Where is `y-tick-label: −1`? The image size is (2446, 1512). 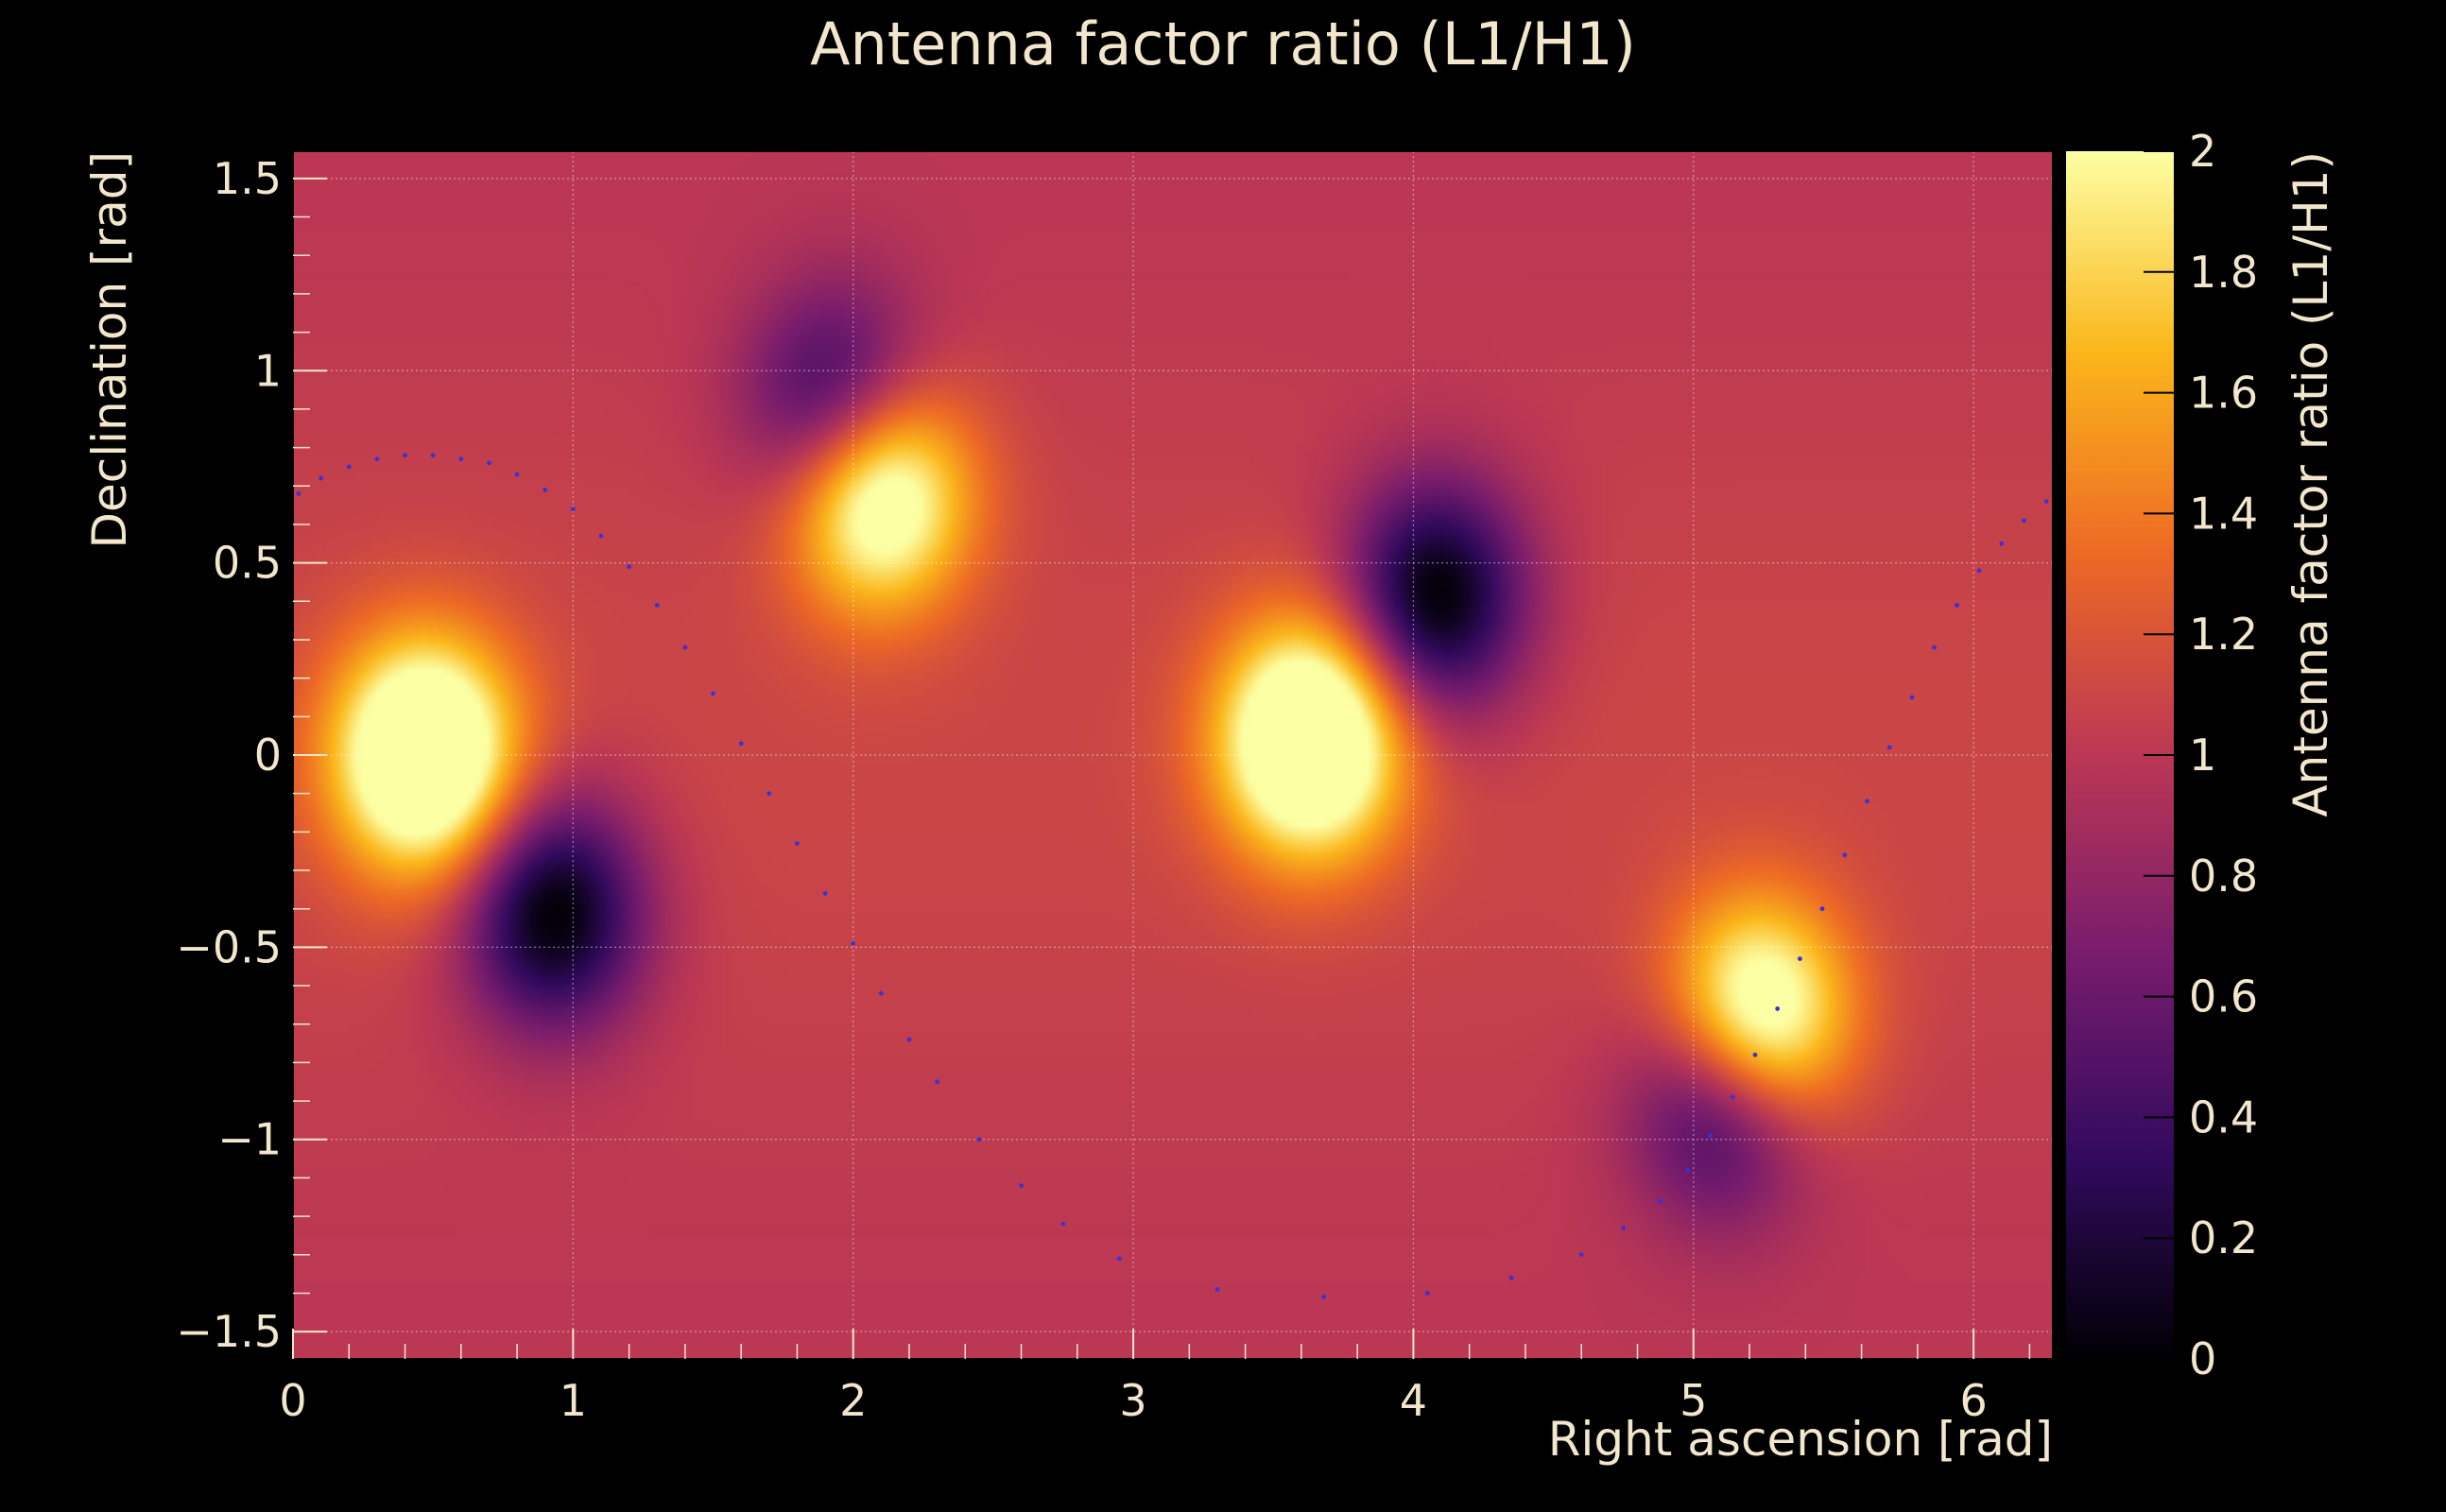
y-tick-label: −1 is located at coordinates (249, 1139).